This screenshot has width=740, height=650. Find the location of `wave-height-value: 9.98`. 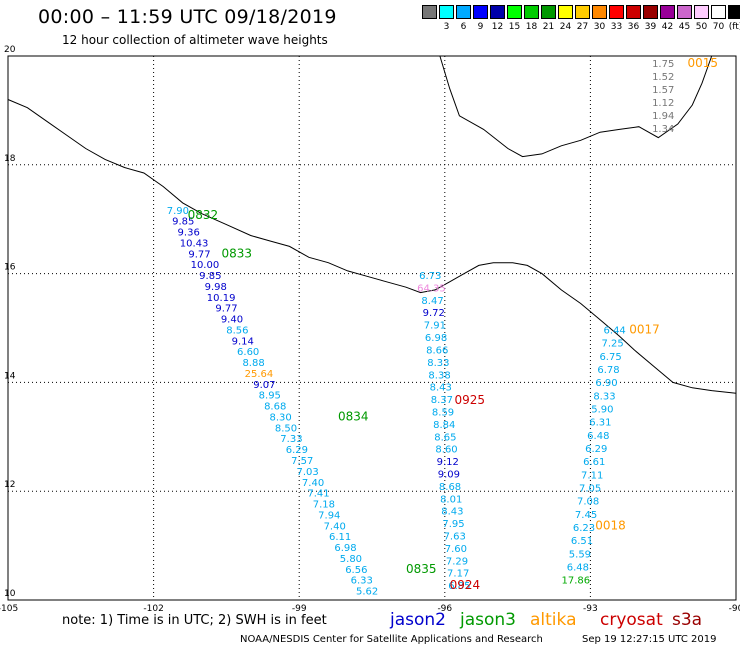

wave-height-value: 9.98 is located at coordinates (216, 287).